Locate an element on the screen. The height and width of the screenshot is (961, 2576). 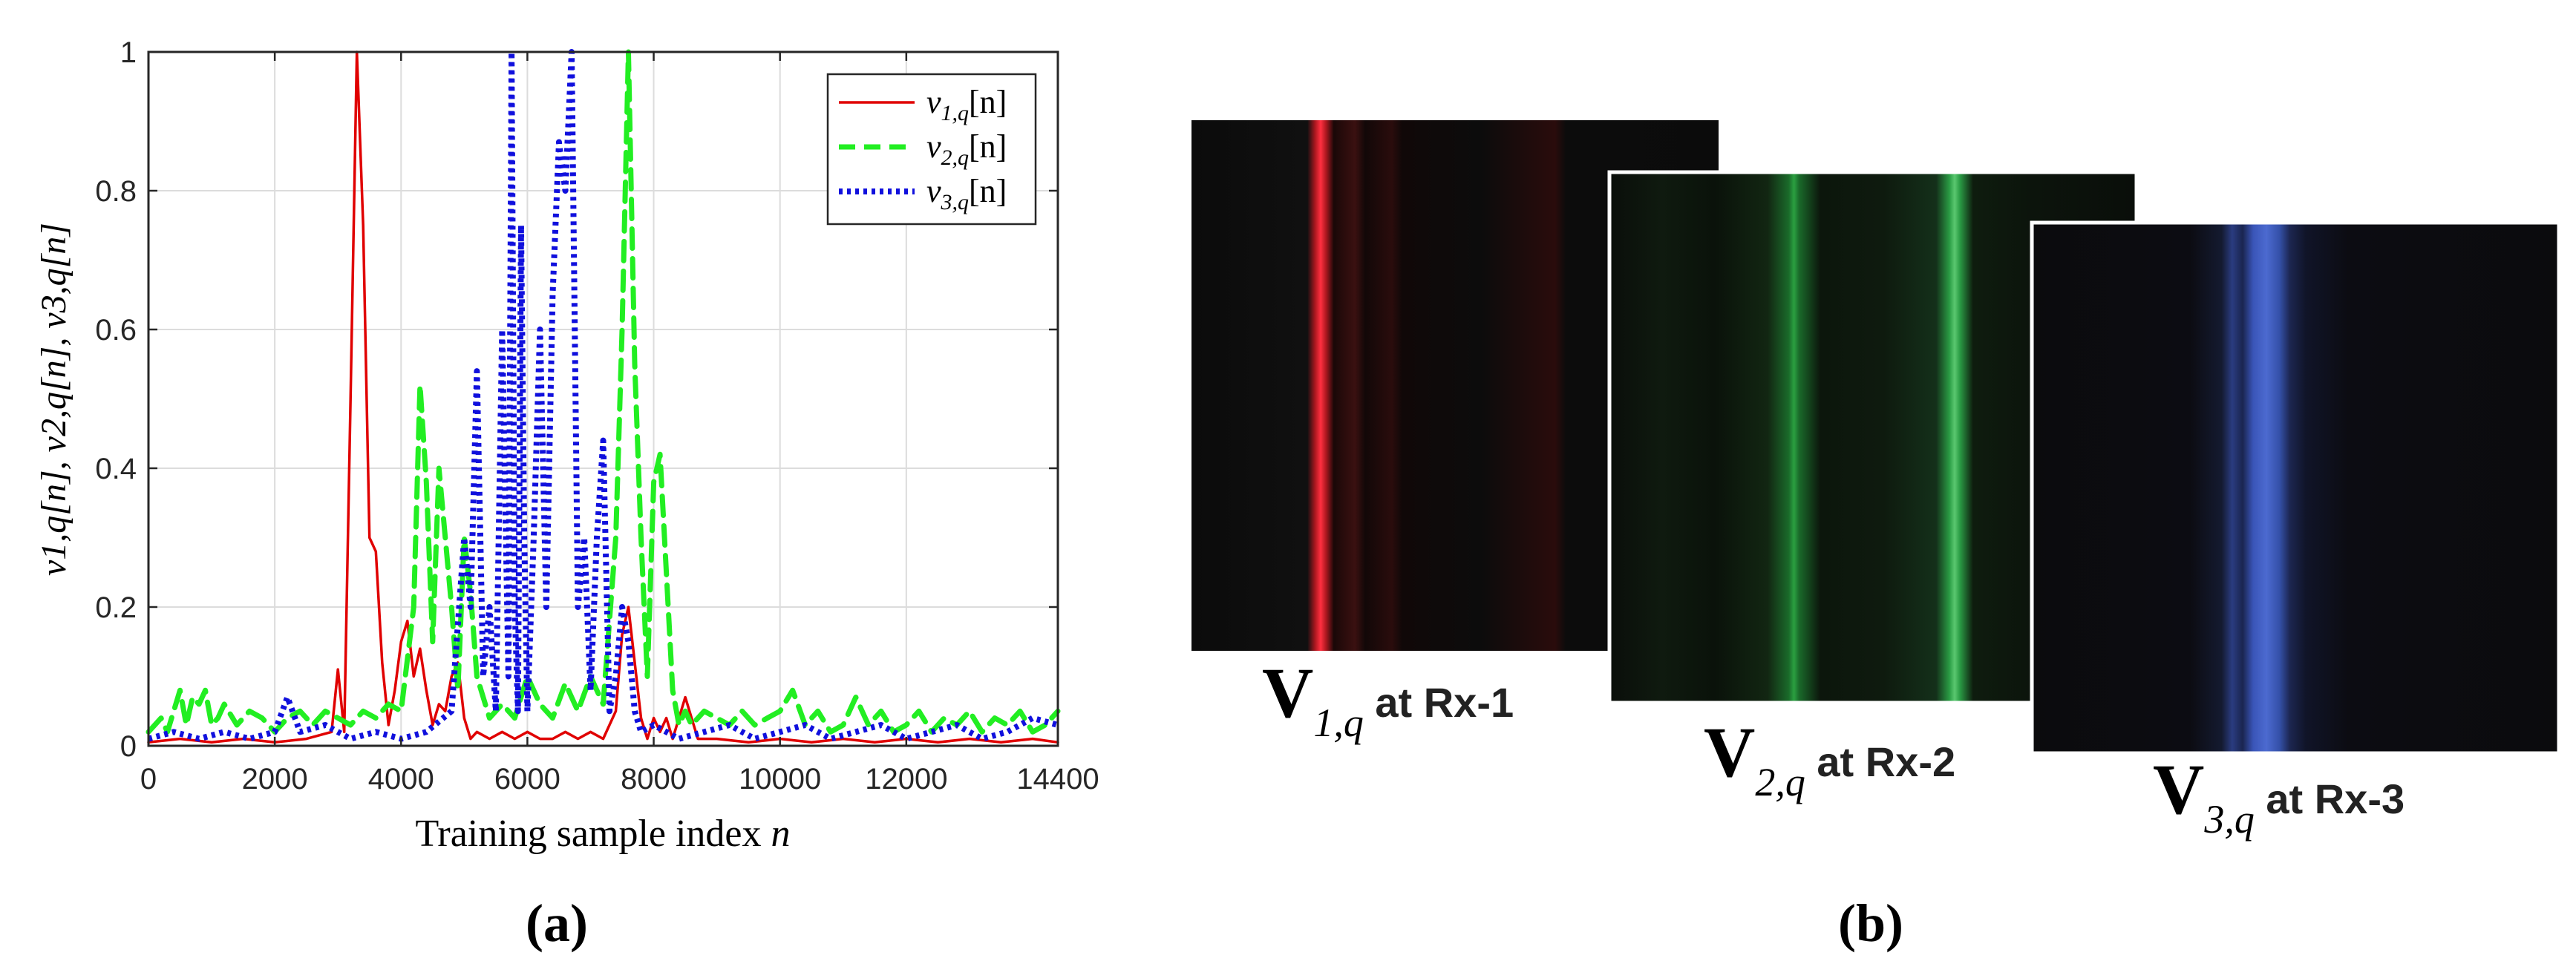
legend: v1,q[n]v2,q[n]v3,q[n] is located at coordinates (932, 149).